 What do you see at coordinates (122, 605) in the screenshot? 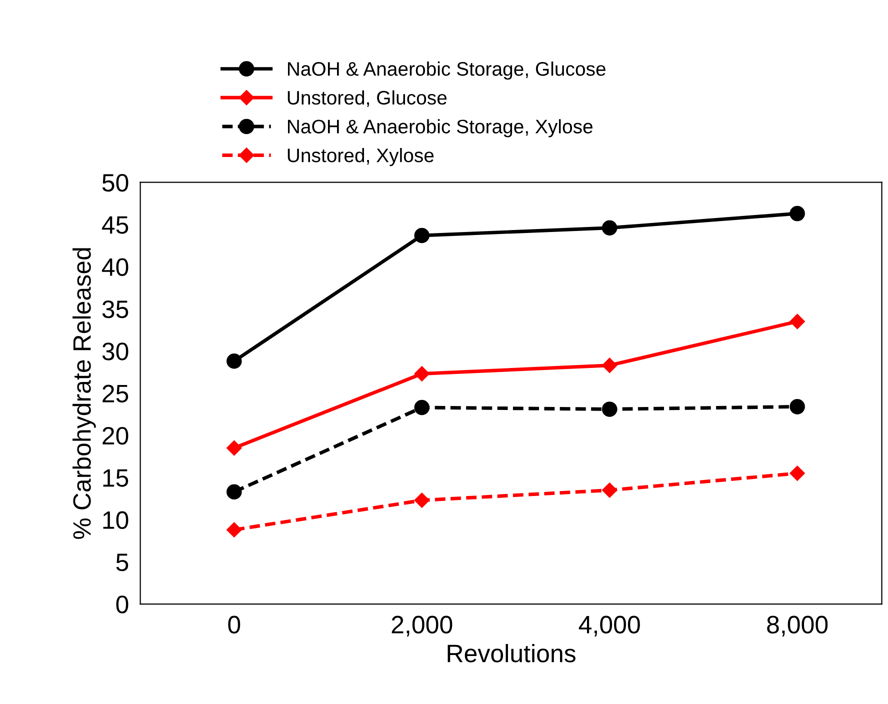
I see `y-tick-label: 0` at bounding box center [122, 605].